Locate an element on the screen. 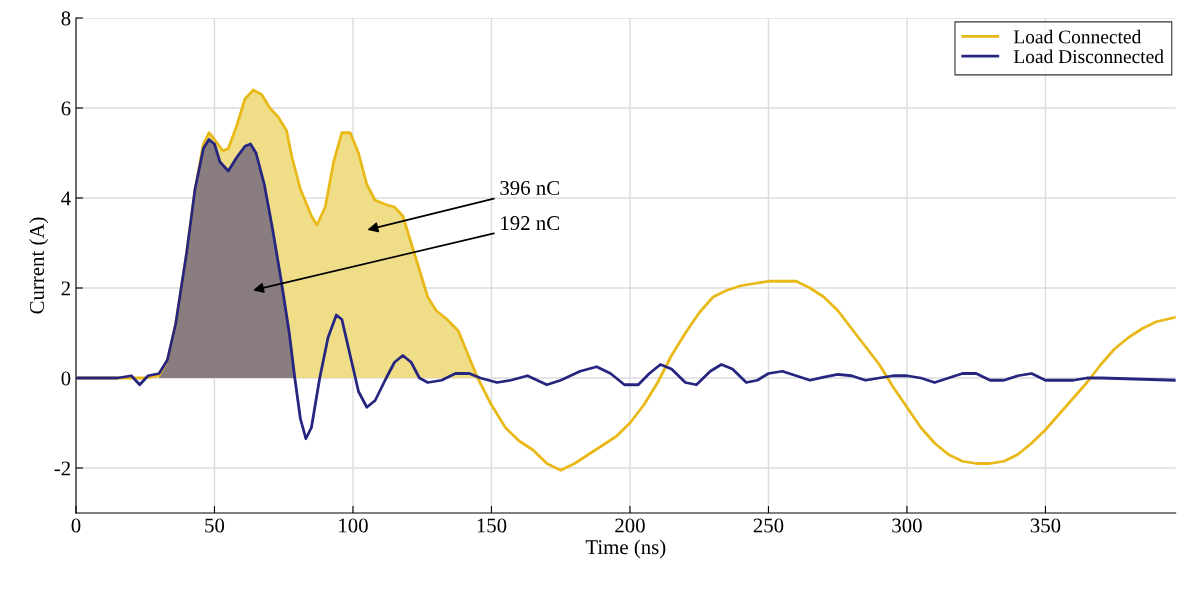 This screenshot has height=590, width=1178. y-tick-label: 8 is located at coordinates (66, 18).